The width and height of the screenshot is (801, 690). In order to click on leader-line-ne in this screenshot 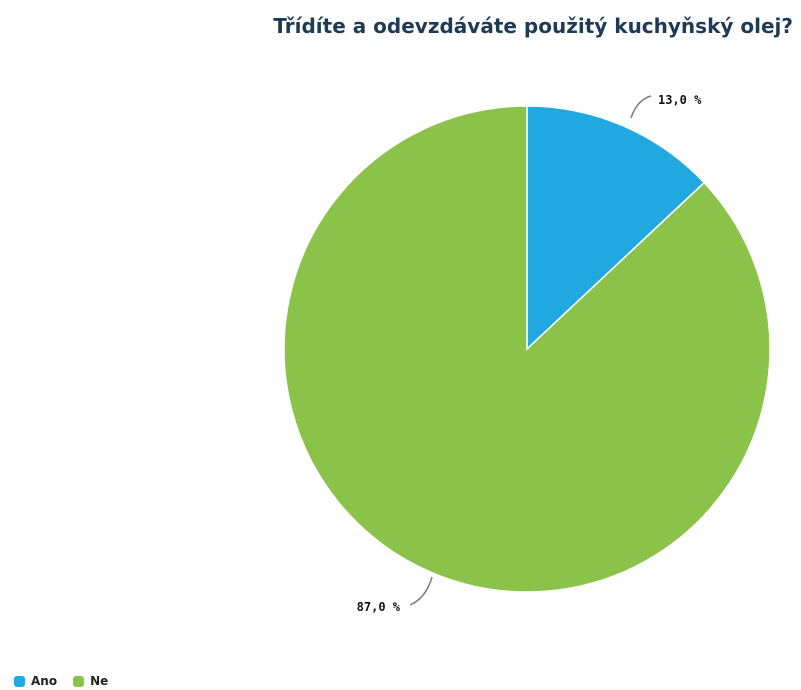, I will do `click(421, 591)`.